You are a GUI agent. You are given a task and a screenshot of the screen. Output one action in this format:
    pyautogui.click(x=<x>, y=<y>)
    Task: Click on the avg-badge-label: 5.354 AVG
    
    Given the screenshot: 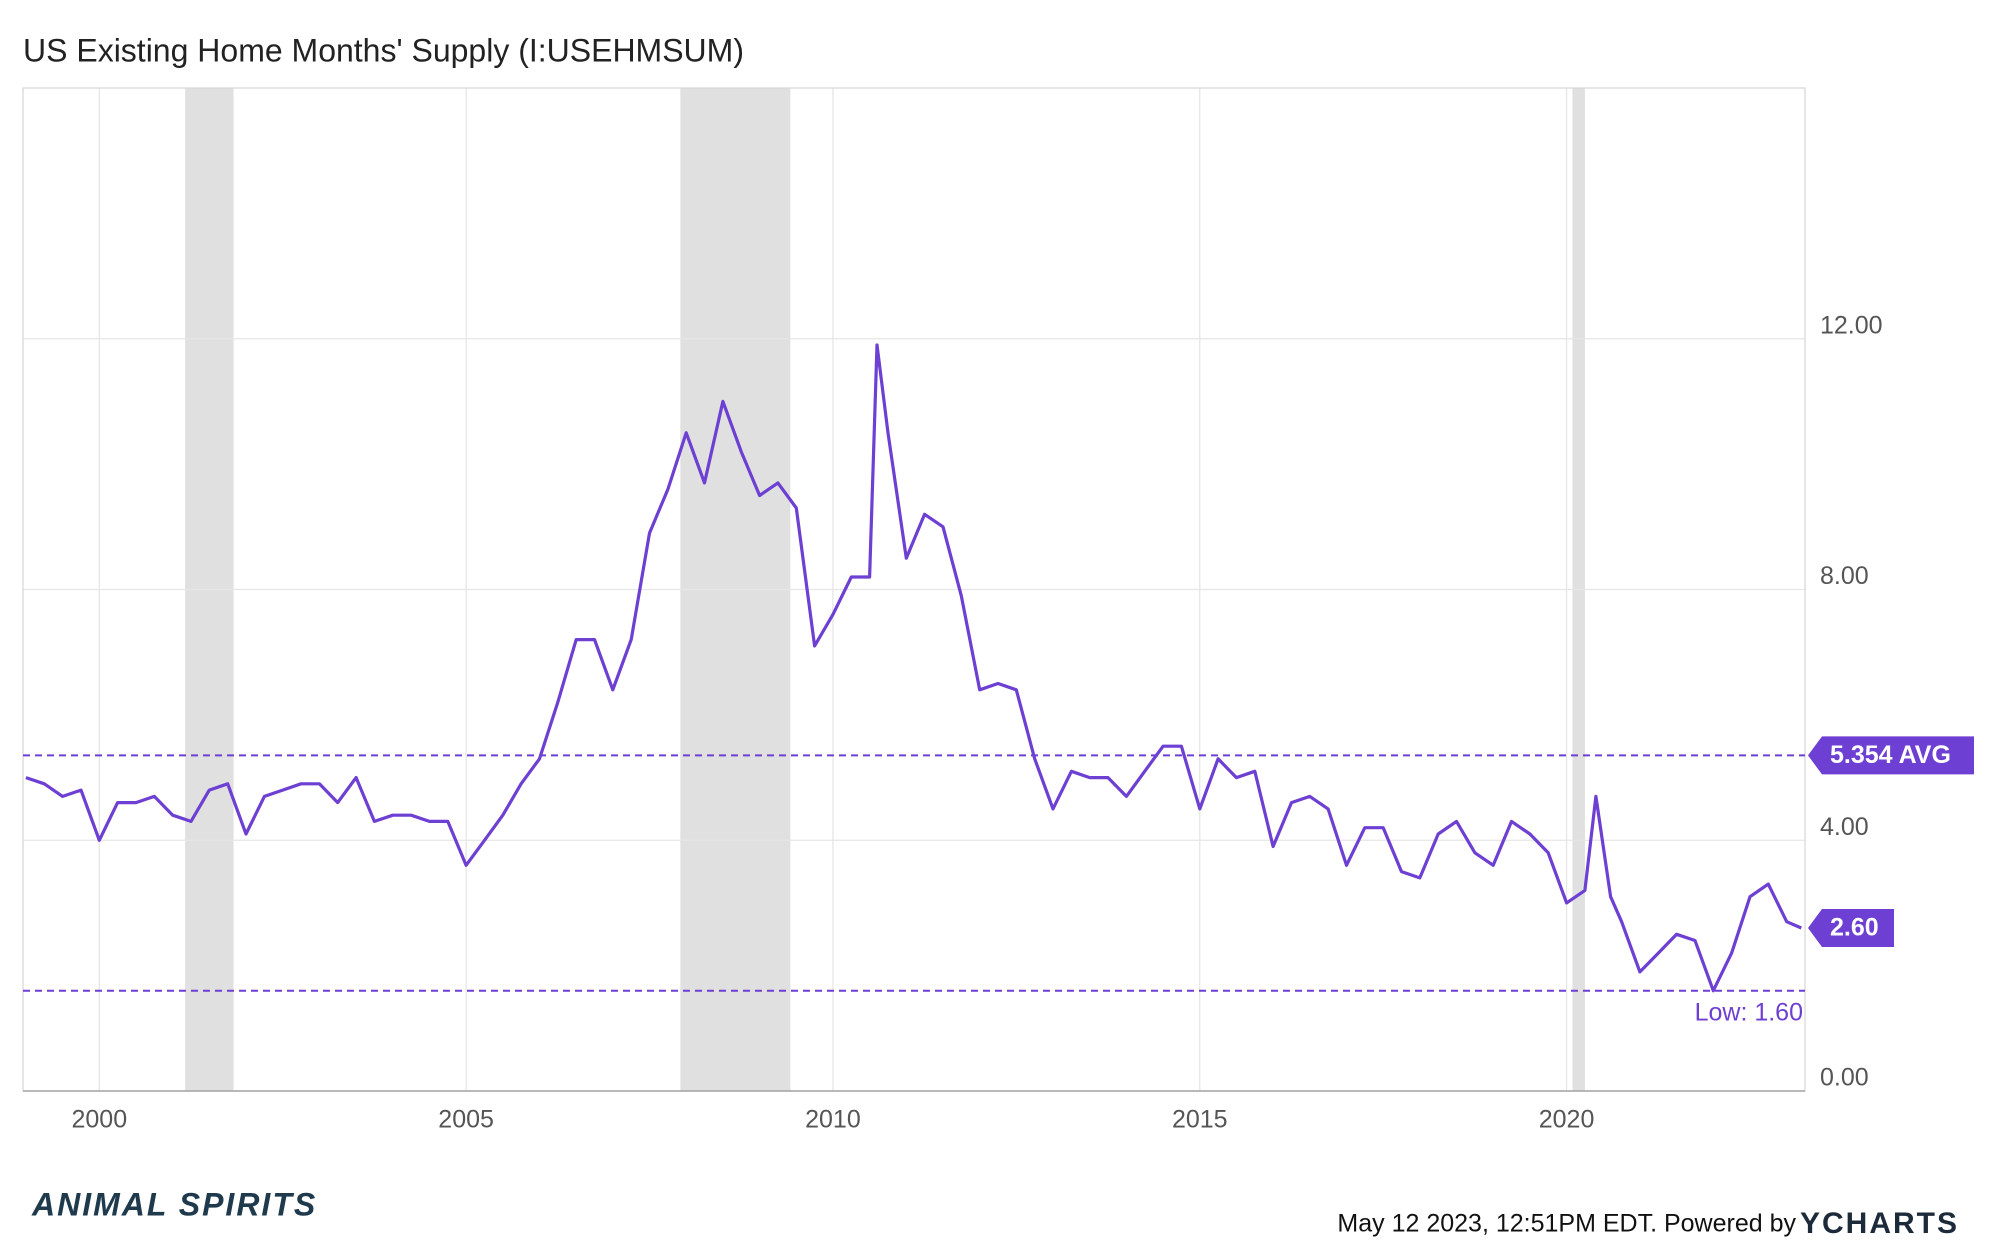 What is the action you would take?
    pyautogui.click(x=1890, y=755)
    